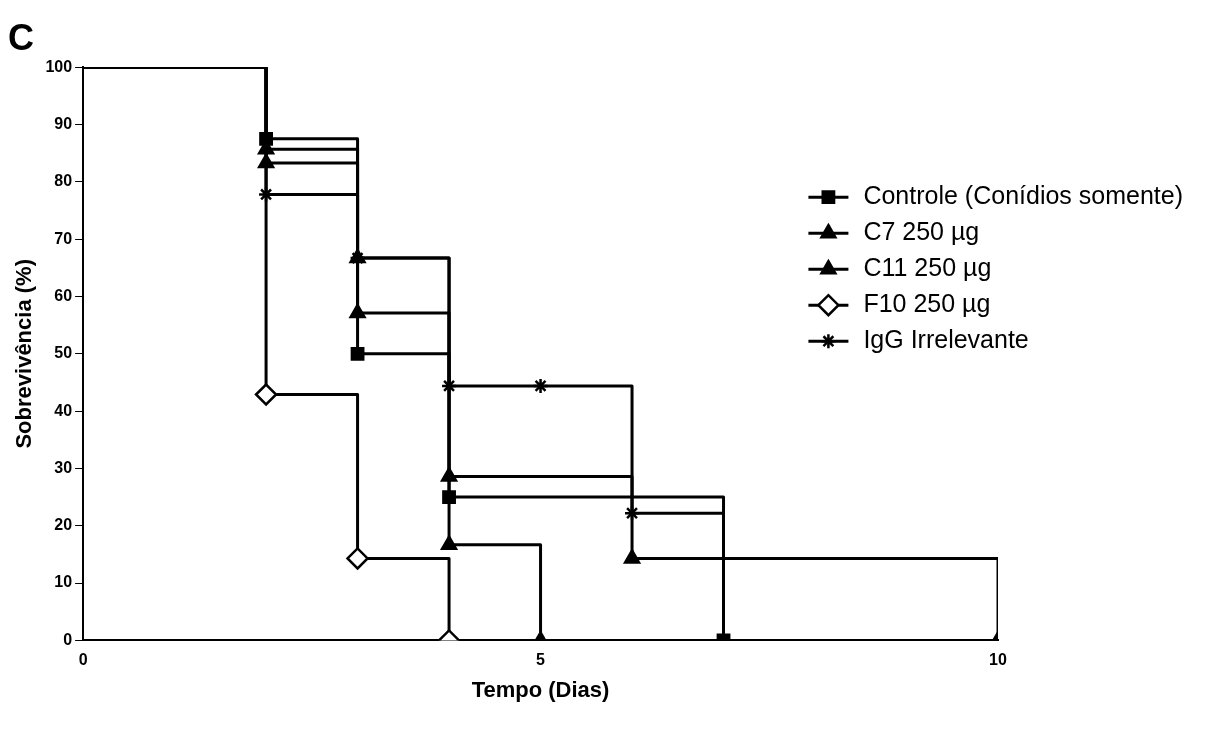 This screenshot has width=1207, height=729. Describe the element at coordinates (927, 303) in the screenshot. I see `legend-label: F10 250 µg` at that location.